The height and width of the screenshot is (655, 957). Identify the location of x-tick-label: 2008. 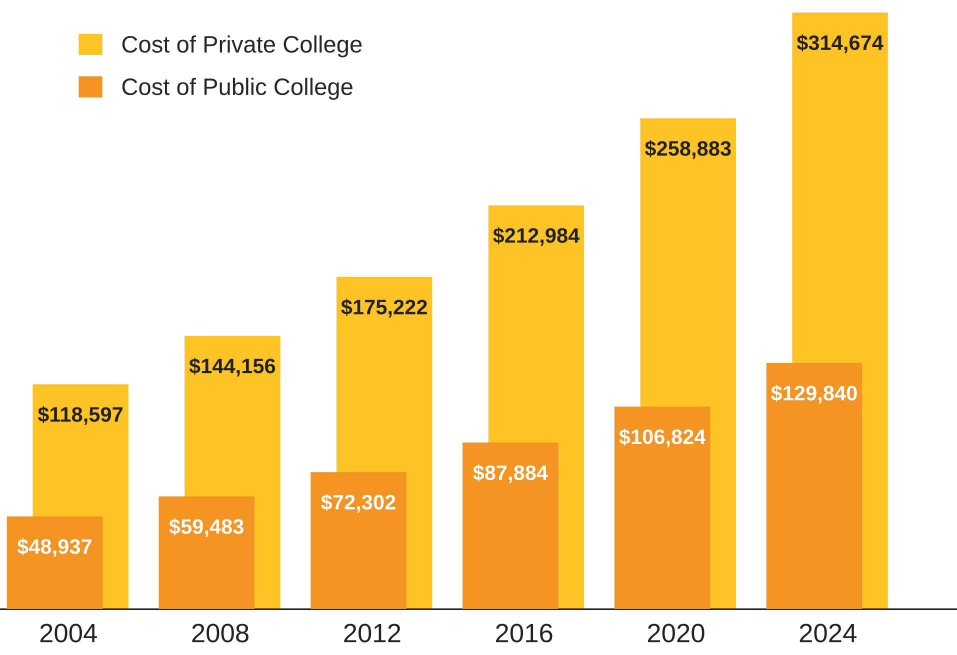
(220, 633).